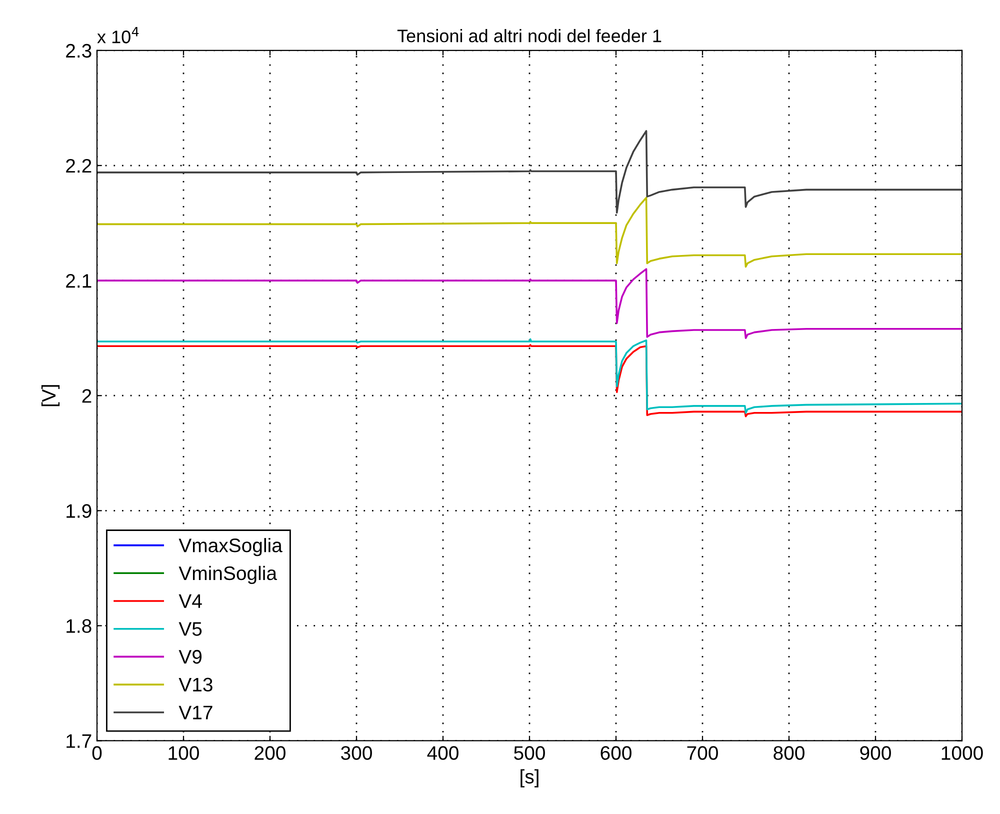 The height and width of the screenshot is (814, 1000). Describe the element at coordinates (962, 753) in the screenshot. I see `x-tick-label: 1000` at that location.